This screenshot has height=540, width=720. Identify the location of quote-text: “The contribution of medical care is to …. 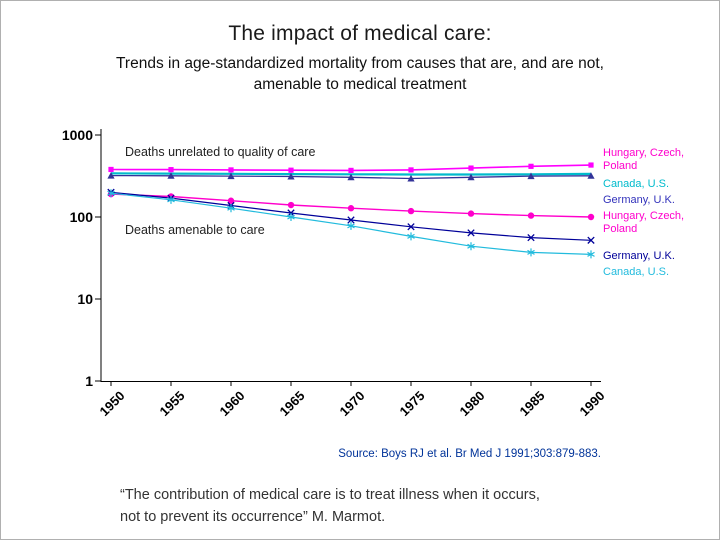
(380, 506).